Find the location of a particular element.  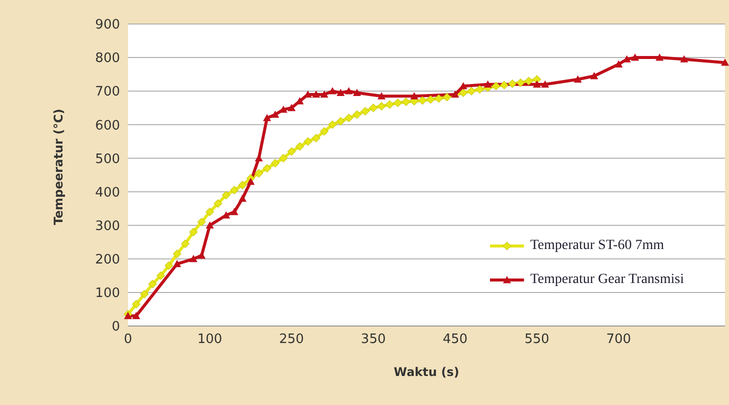

legend-label: Temperatur Gear Transmisi is located at coordinates (607, 280).